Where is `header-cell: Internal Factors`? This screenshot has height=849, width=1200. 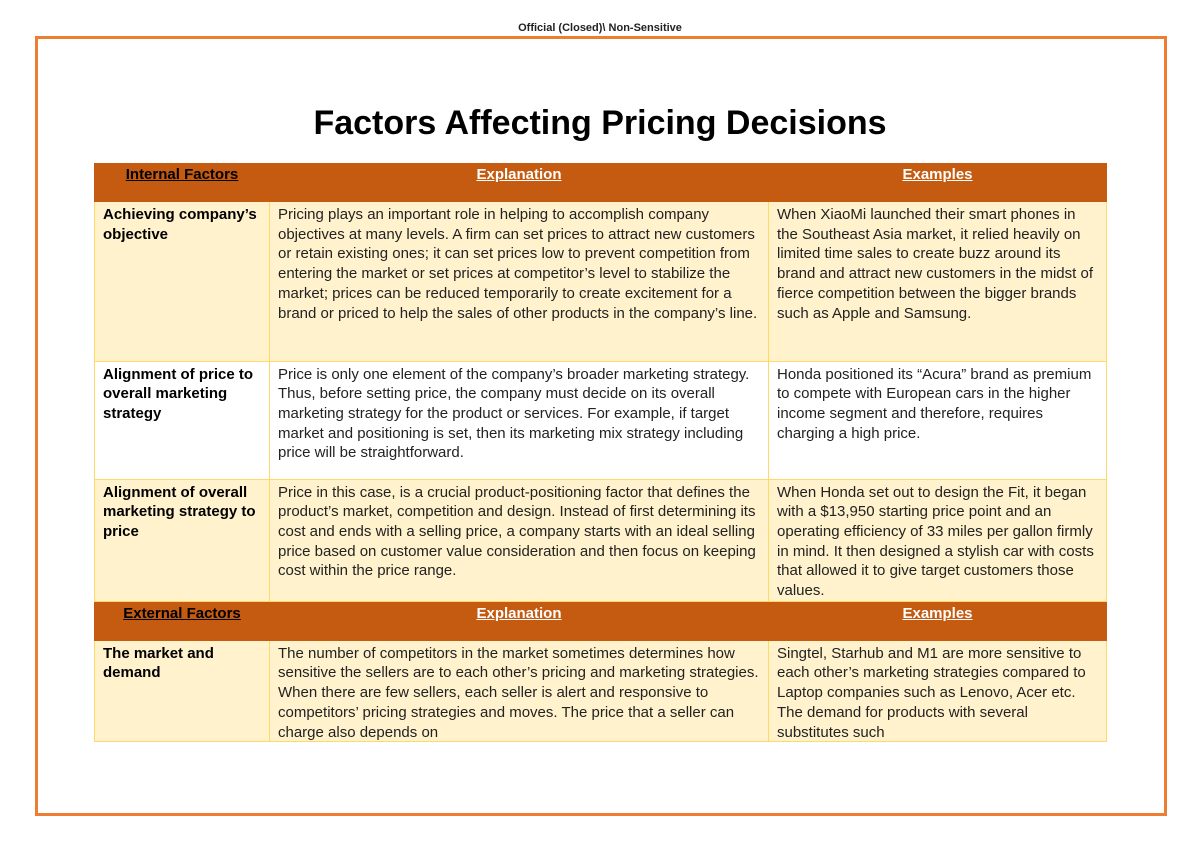
header-cell: Internal Factors is located at coordinates (182, 182).